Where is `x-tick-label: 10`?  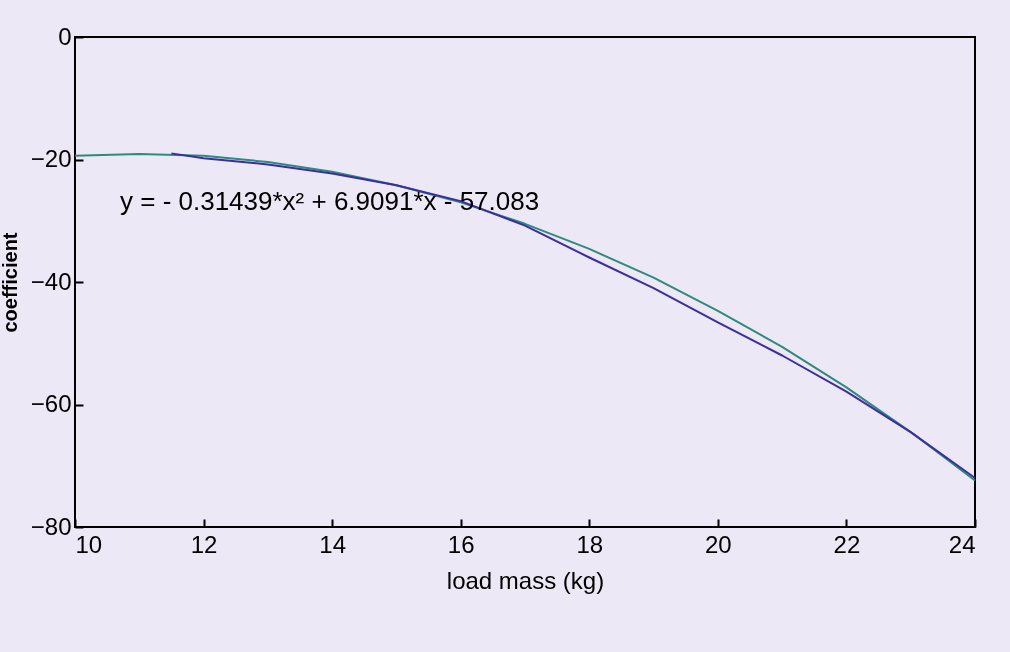
x-tick-label: 10 is located at coordinates (89, 544).